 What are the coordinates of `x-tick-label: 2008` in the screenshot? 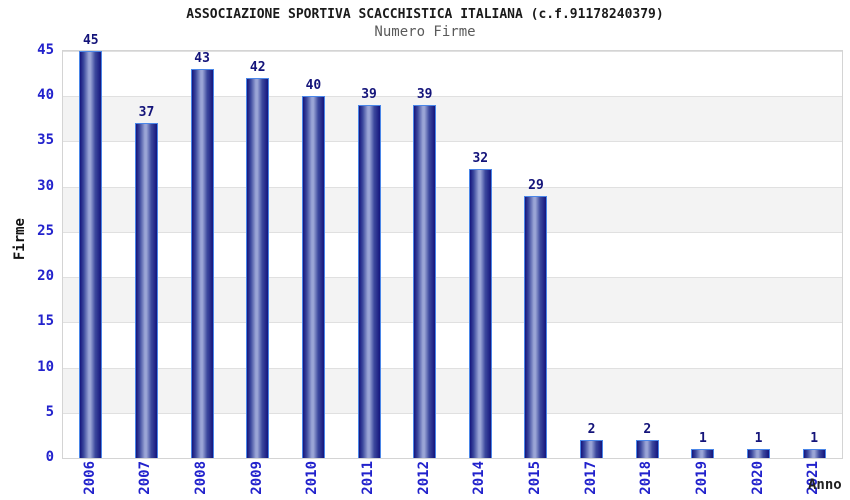 It's located at (201, 478).